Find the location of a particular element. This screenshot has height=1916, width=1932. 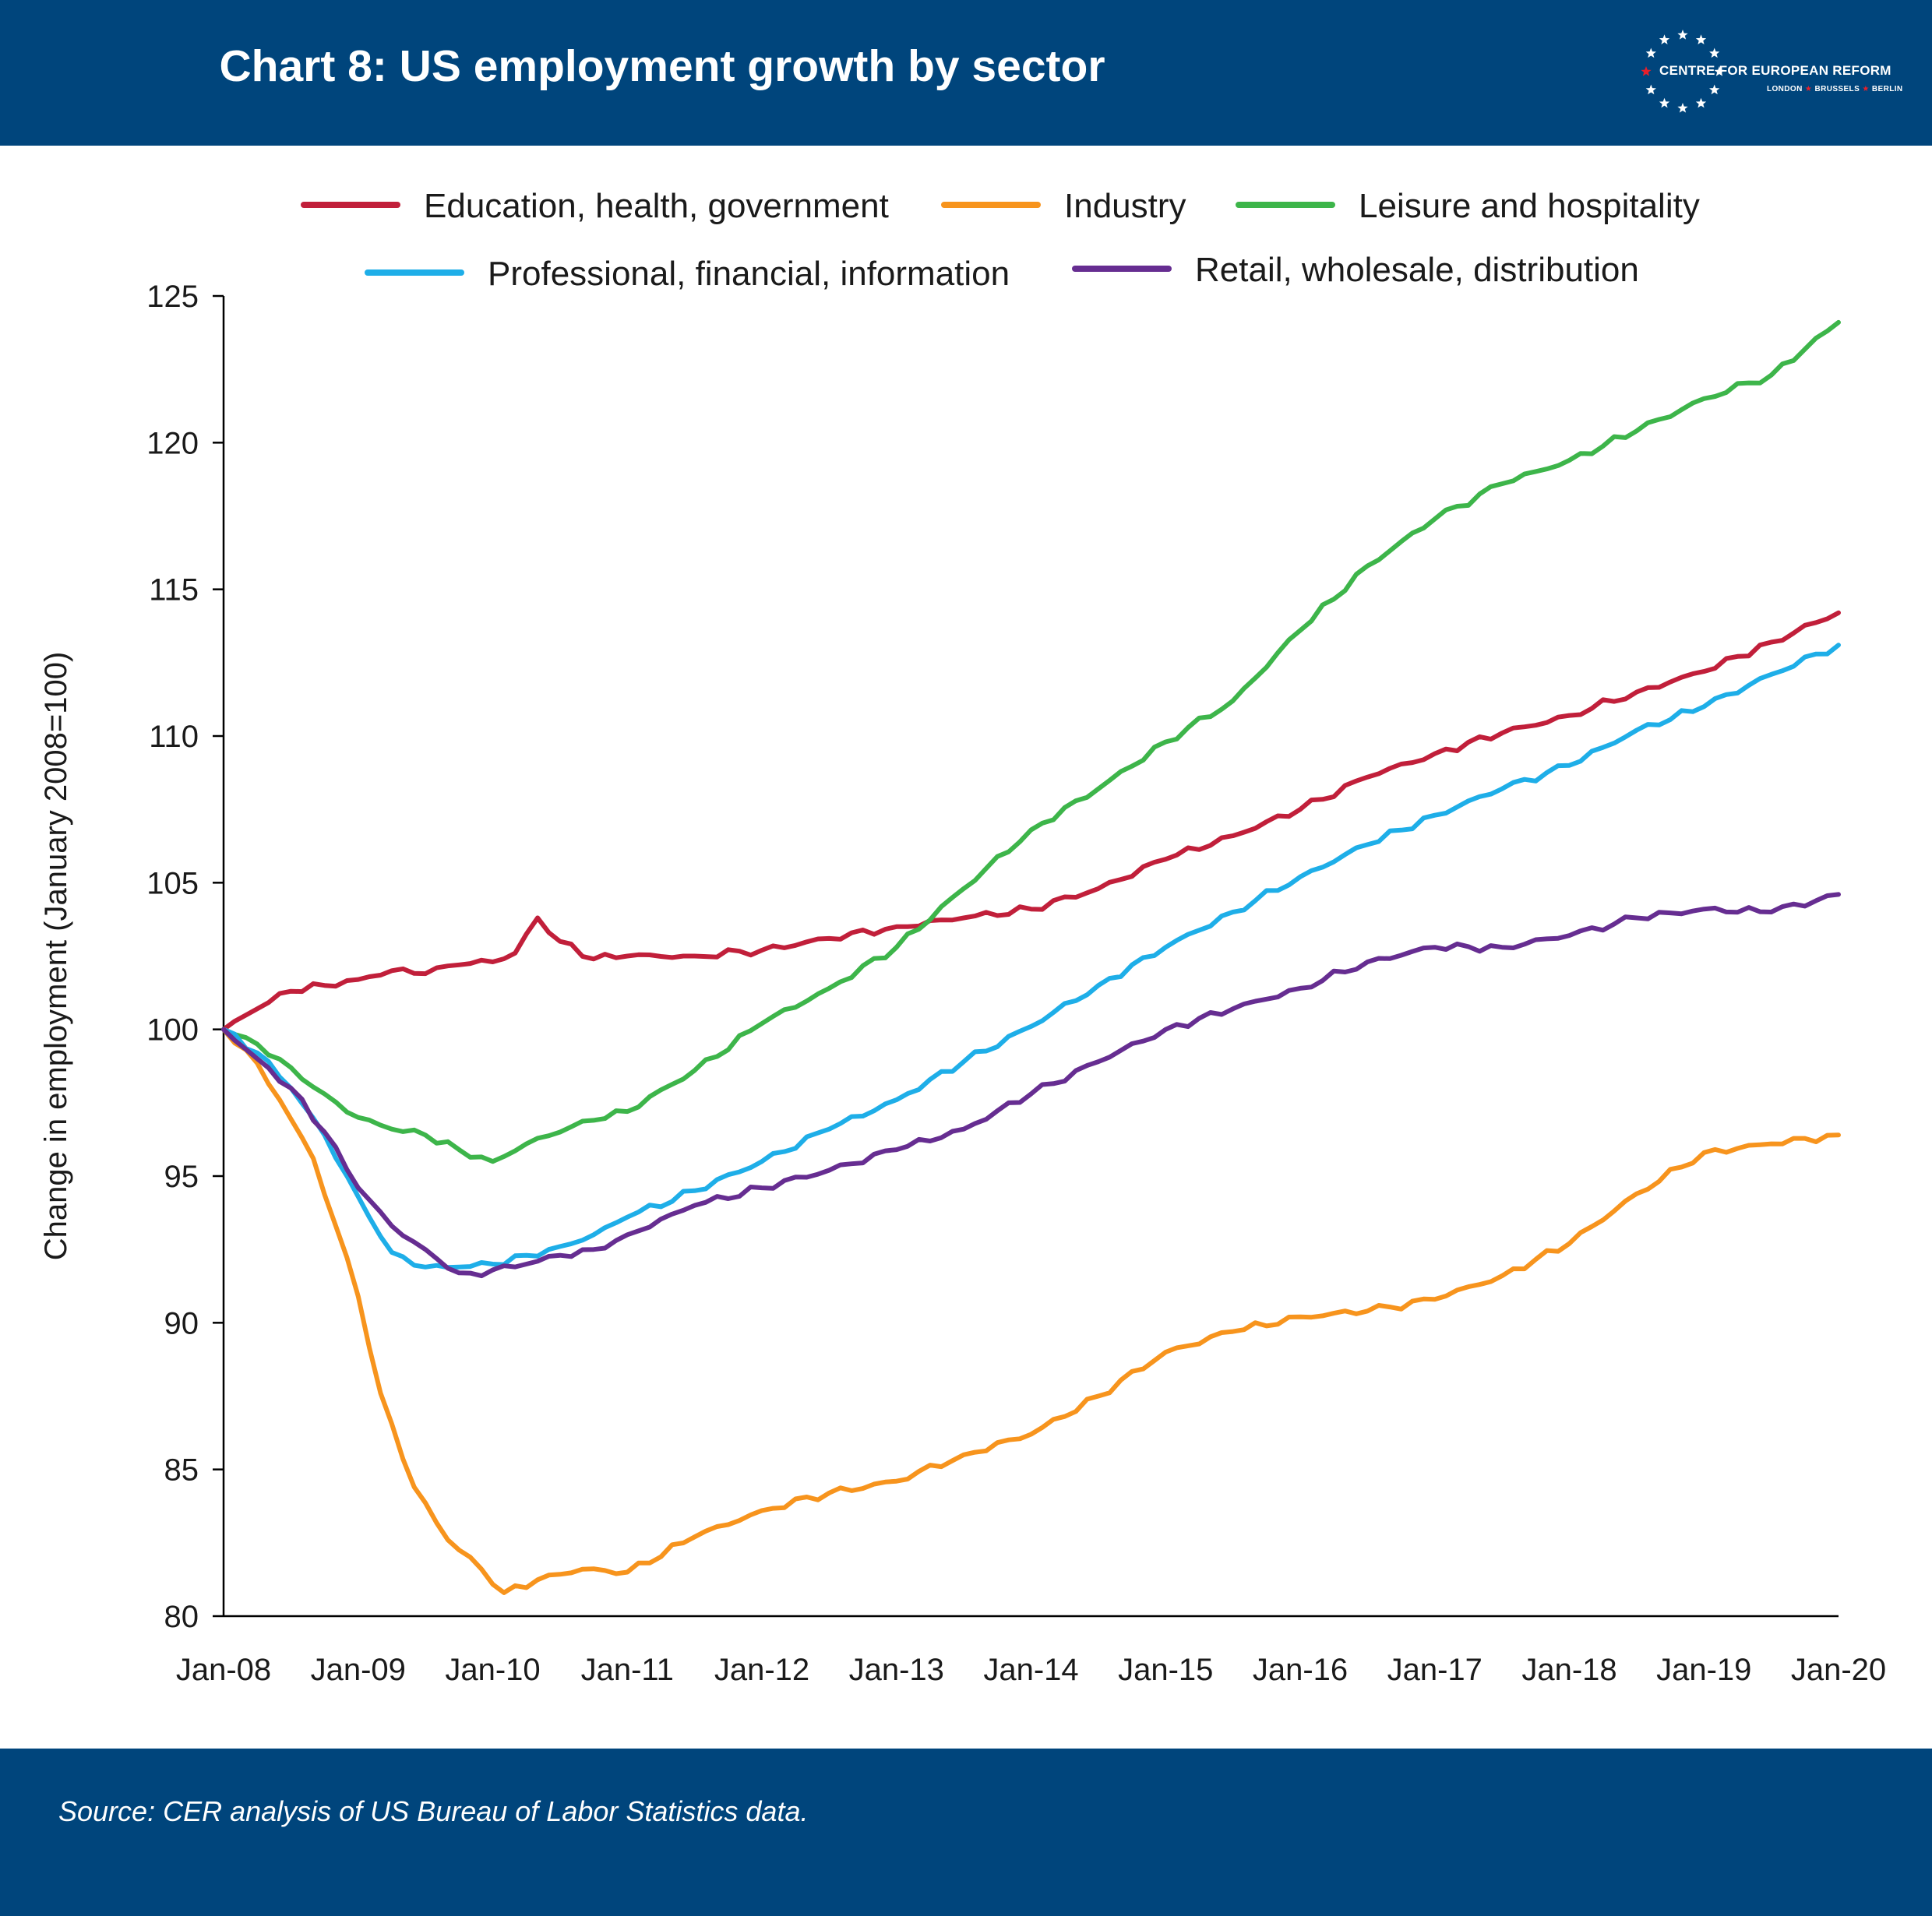

x-tick-label: Jan-10 is located at coordinates (492, 1670).